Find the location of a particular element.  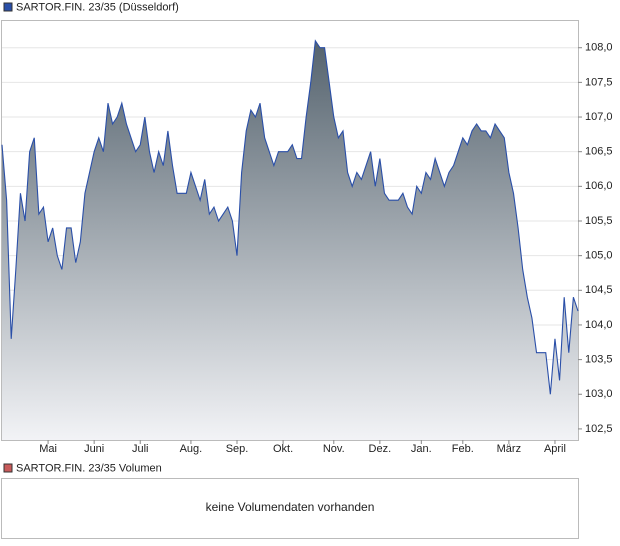

x-tick-label: Feb. is located at coordinates (463, 449).